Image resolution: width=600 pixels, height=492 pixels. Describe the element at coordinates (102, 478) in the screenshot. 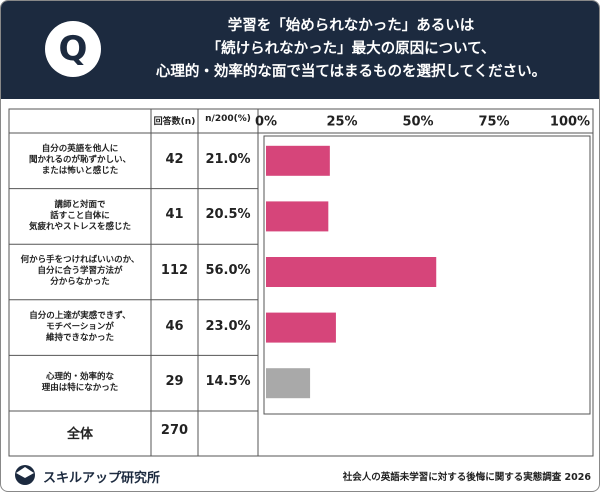

I see `brand: スキルアップ研究所` at that location.